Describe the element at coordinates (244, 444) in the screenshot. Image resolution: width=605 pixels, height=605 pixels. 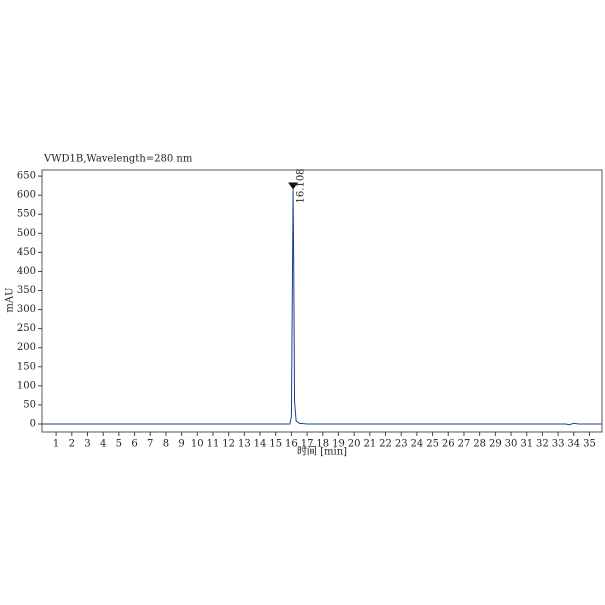
I see `x-tick-label: 13` at that location.